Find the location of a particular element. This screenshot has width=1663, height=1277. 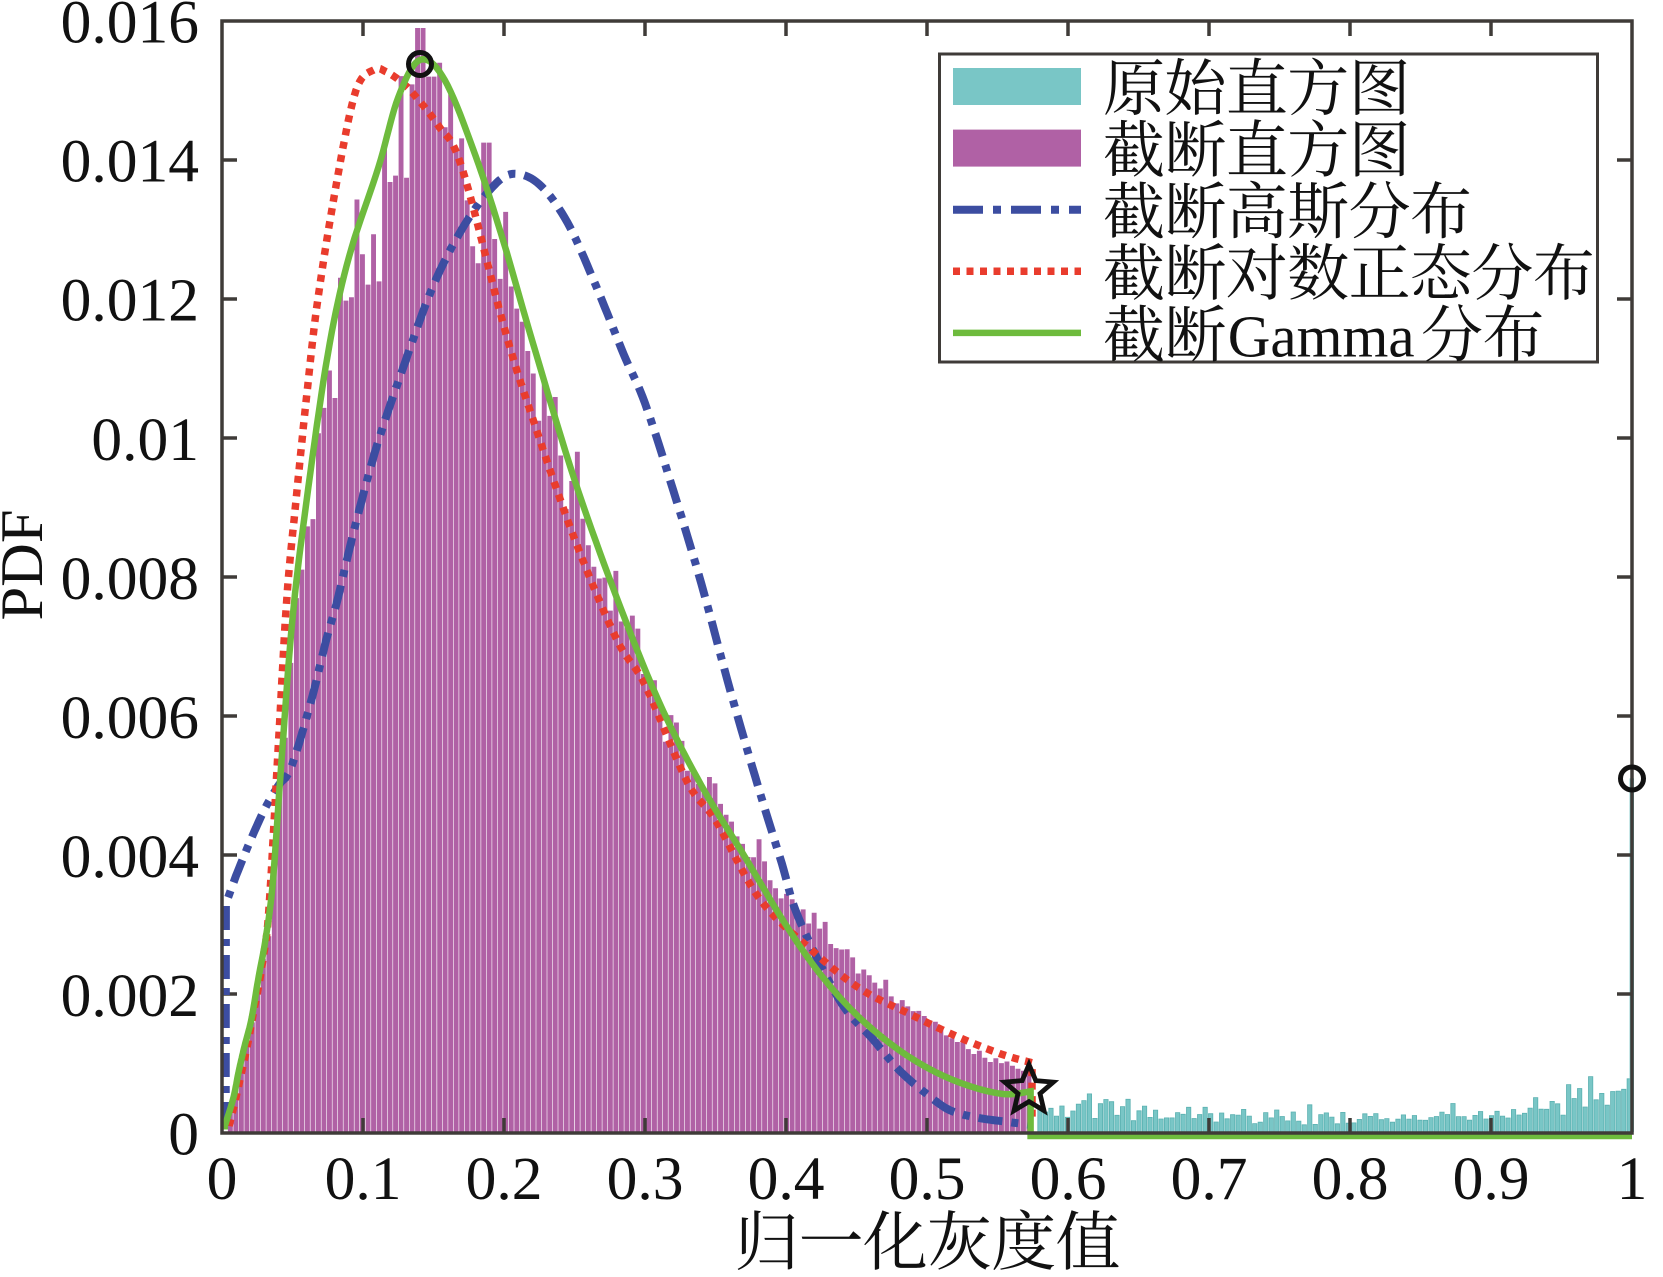

svg-text: 0.7 is located at coordinates (1209, 1179).